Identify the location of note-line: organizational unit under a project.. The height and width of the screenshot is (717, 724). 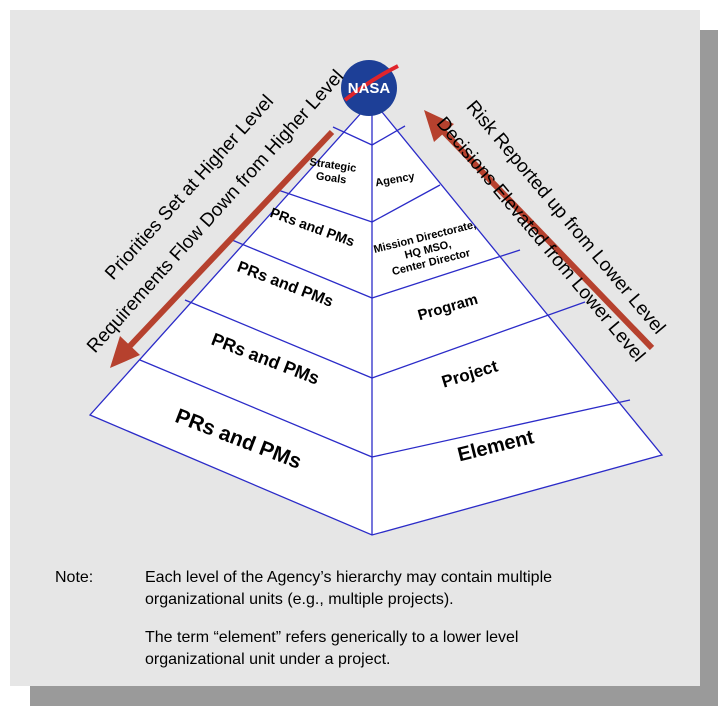
(268, 659).